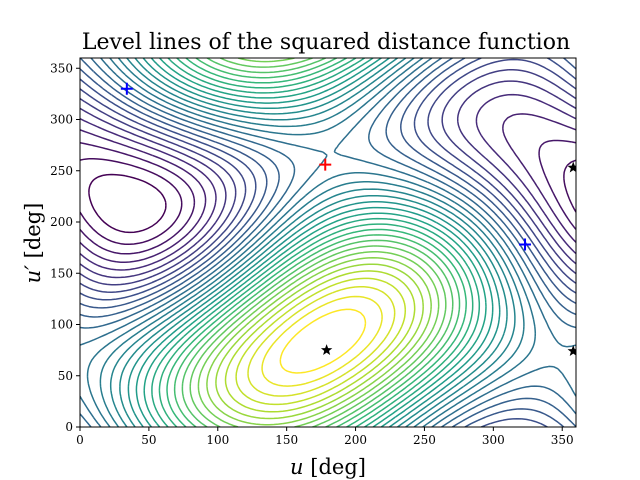 Image resolution: width=640 pixels, height=480 pixels. What do you see at coordinates (80, 440) in the screenshot?
I see `x-tick-label: 0` at bounding box center [80, 440].